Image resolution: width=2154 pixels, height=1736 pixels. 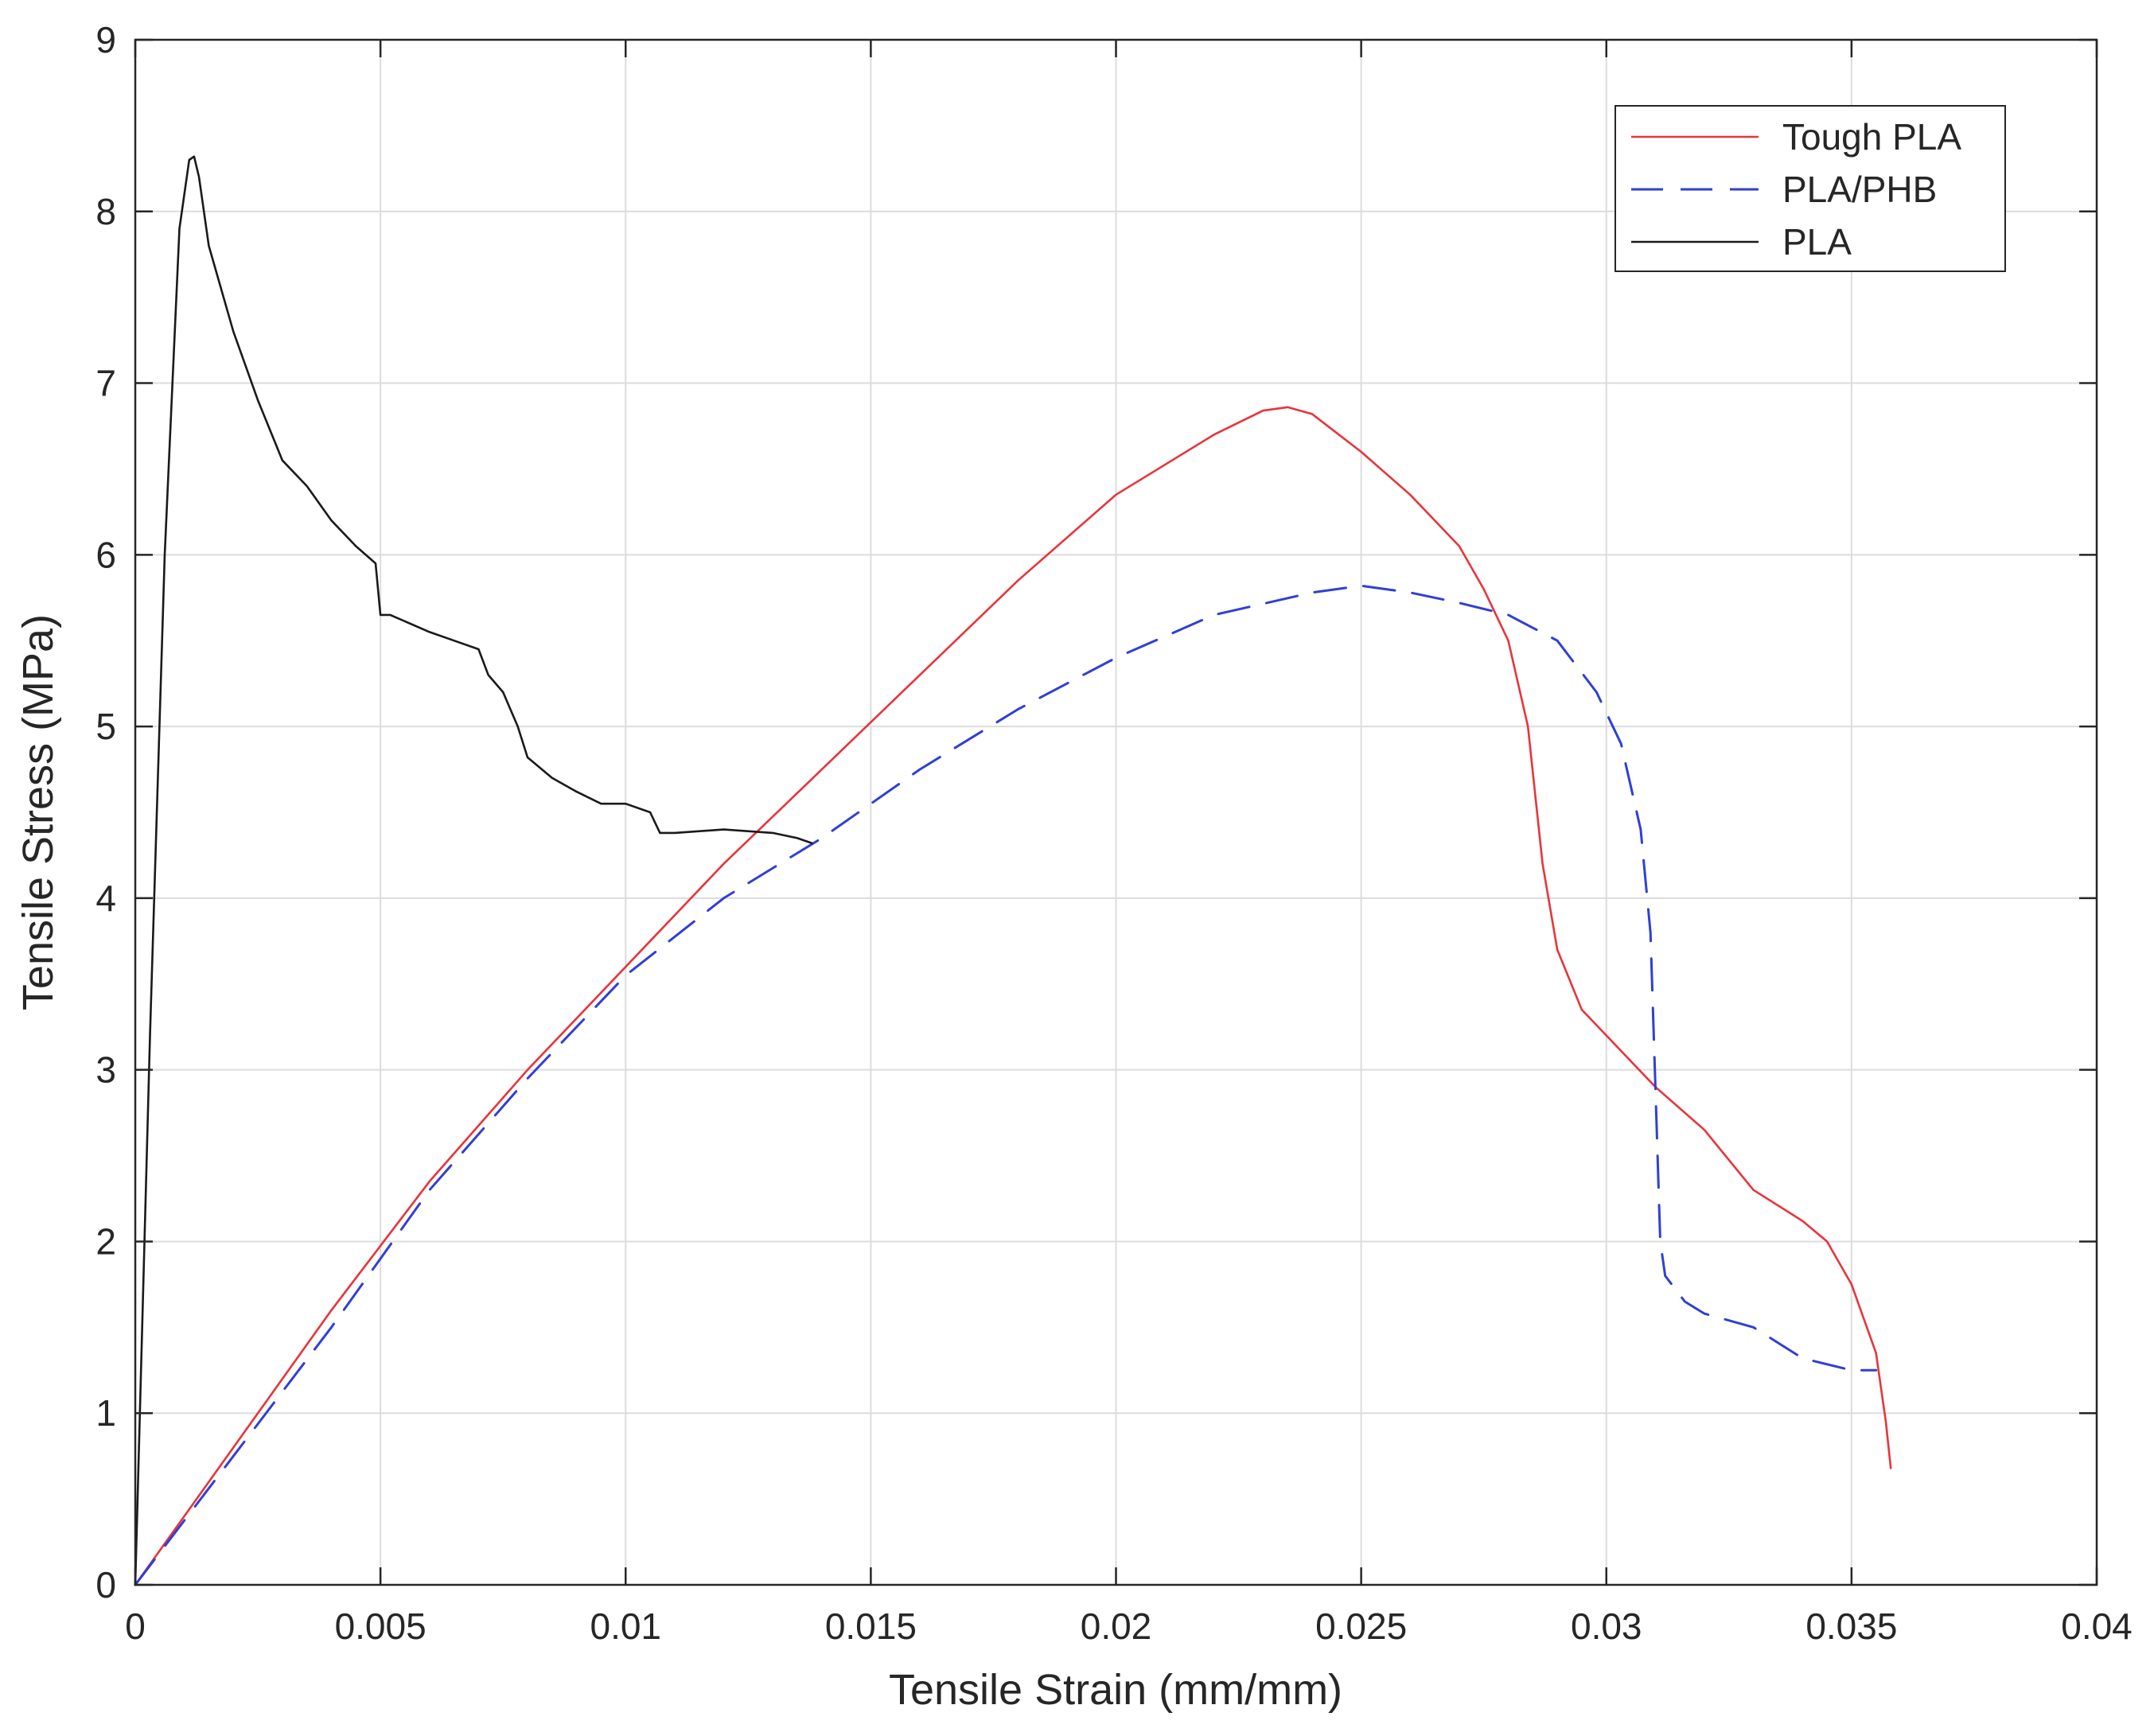 What do you see at coordinates (105, 1413) in the screenshot?
I see `y-tick-label: 1` at bounding box center [105, 1413].